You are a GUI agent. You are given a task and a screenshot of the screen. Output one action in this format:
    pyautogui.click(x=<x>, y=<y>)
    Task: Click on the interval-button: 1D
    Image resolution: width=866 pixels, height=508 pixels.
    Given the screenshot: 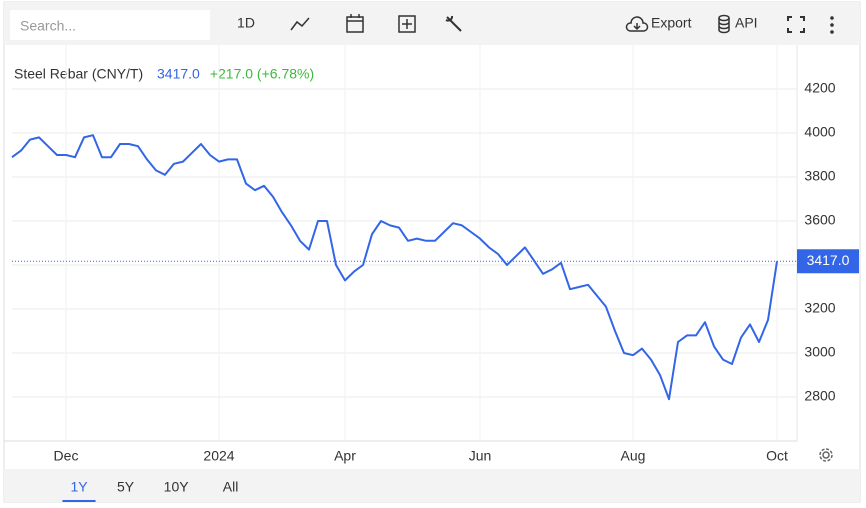 What is the action you would take?
    pyautogui.click(x=246, y=23)
    